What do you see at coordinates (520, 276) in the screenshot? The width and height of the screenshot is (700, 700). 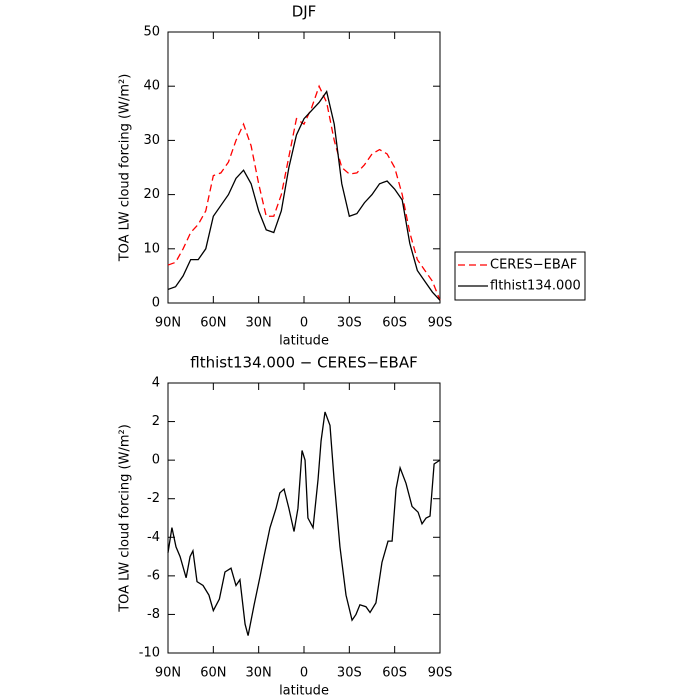 I see `legend-box` at bounding box center [520, 276].